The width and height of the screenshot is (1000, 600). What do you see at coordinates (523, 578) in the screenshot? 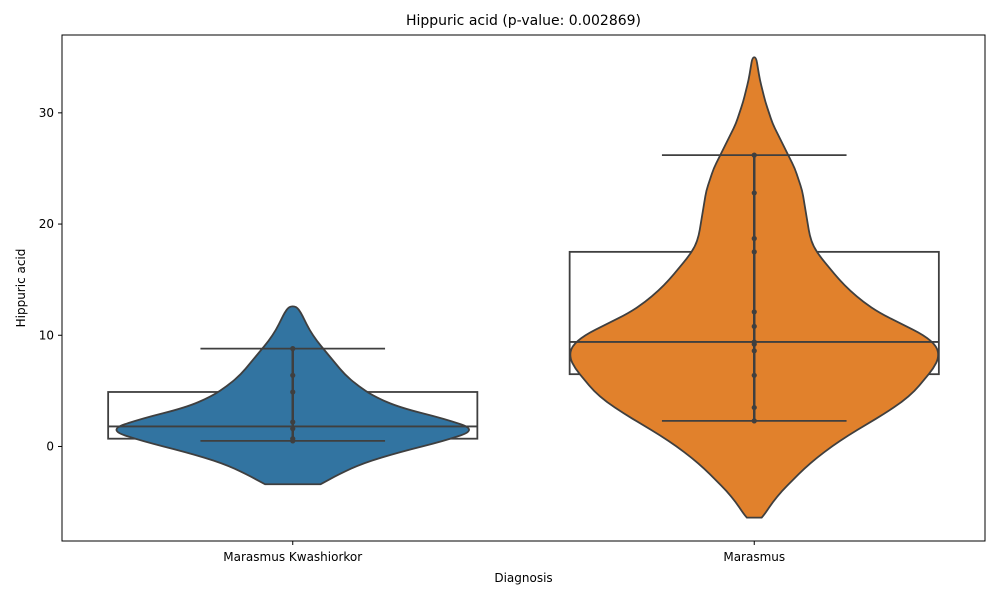
I see `x-axis-label: Diagnosis` at bounding box center [523, 578].